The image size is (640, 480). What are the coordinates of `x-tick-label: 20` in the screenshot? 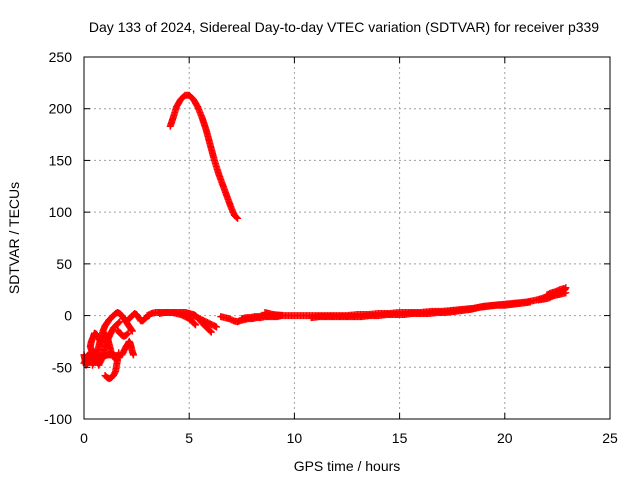 It's located at (505, 438).